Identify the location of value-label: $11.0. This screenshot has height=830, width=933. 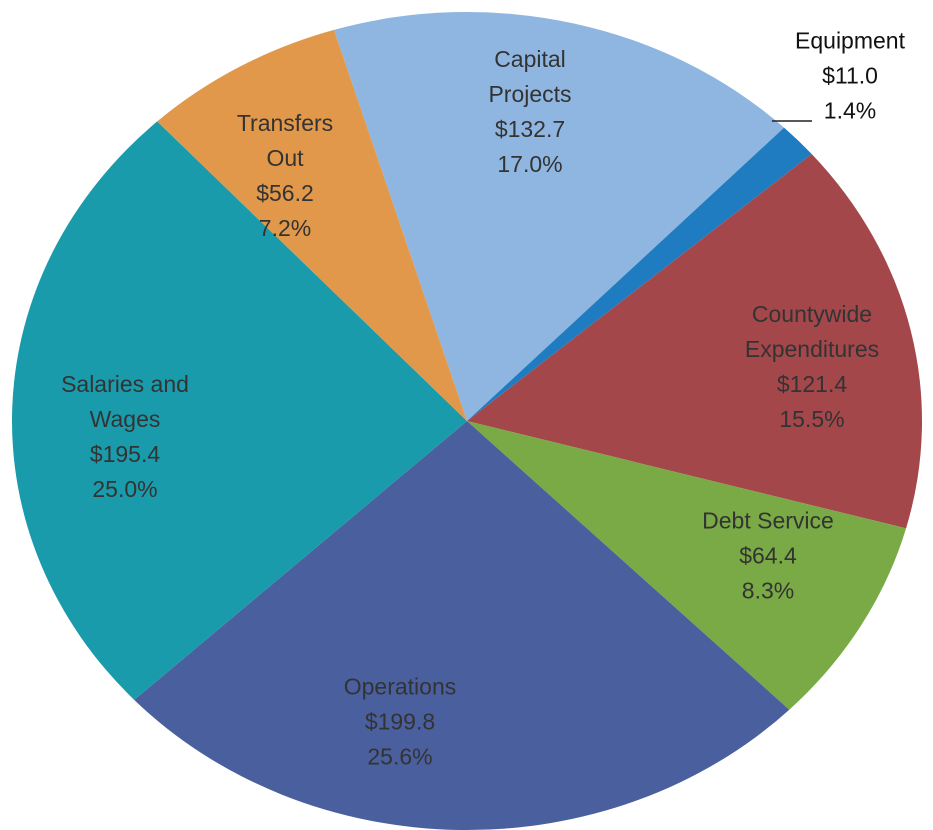
(850, 75).